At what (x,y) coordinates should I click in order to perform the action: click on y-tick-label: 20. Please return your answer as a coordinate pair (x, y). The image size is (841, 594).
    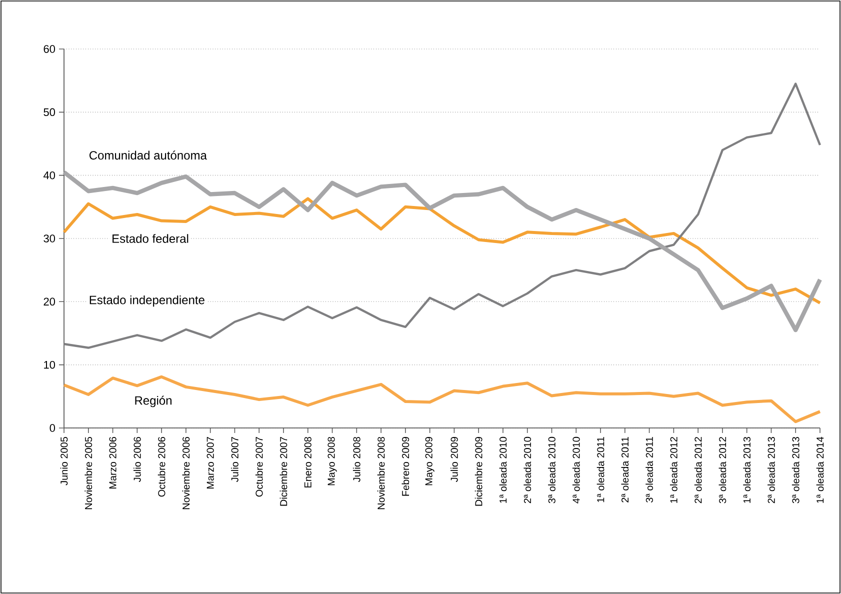
    Looking at the image, I should click on (50, 302).